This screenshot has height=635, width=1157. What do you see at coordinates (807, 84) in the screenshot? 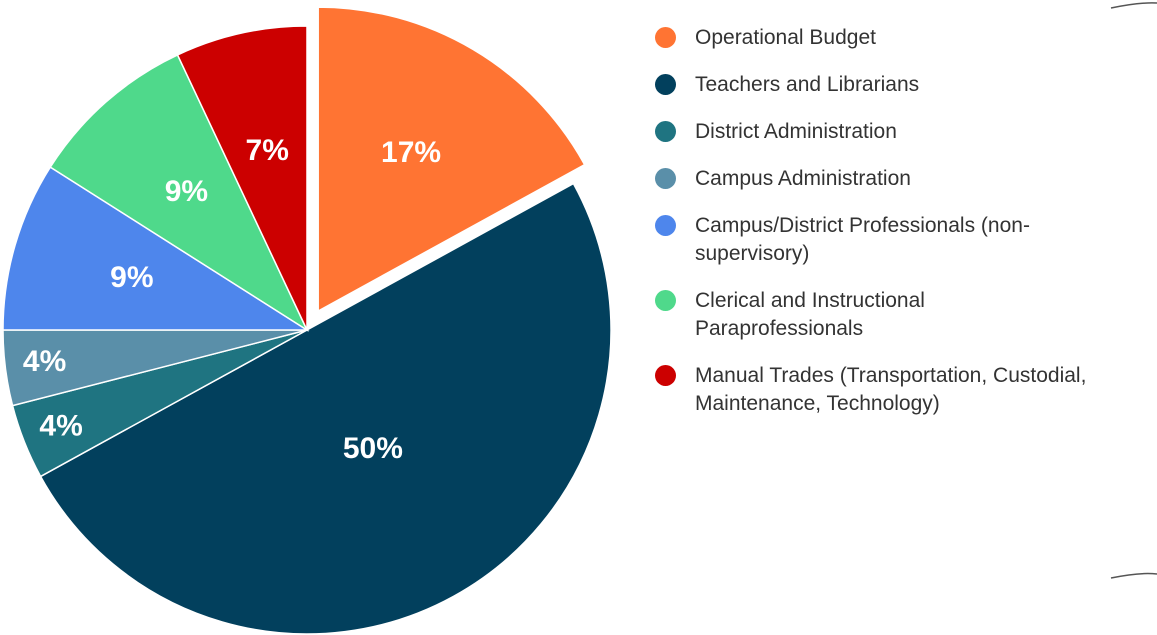
I see `legend-label: Teachers and Librarians` at bounding box center [807, 84].